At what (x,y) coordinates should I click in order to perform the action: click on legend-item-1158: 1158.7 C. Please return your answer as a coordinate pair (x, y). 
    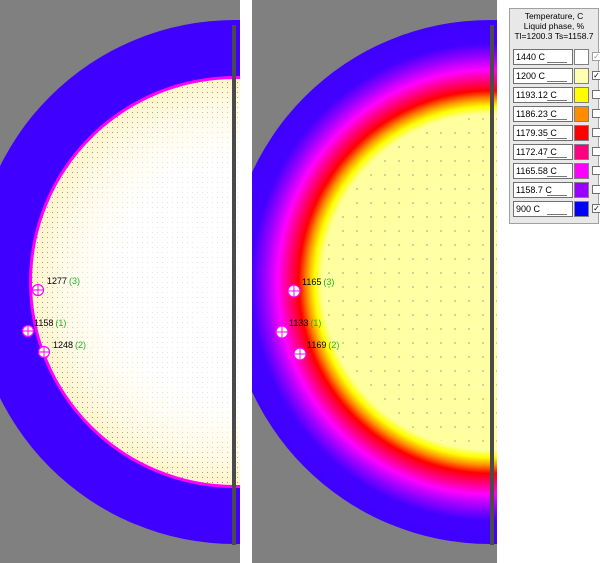
    Looking at the image, I should click on (556, 191).